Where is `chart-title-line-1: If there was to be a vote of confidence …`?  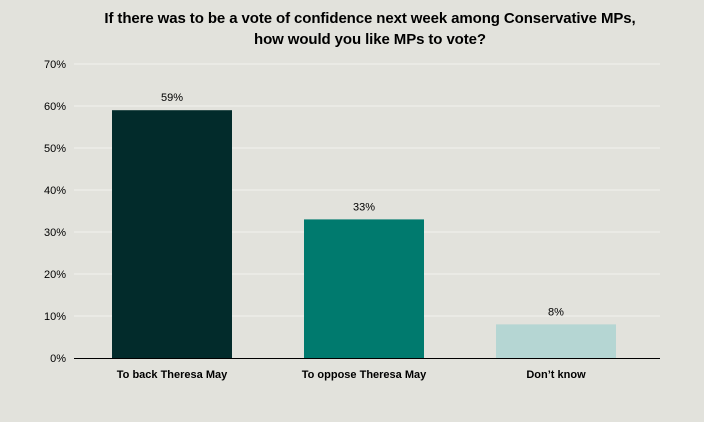 chart-title-line-1: If there was to be a vote of confidence … is located at coordinates (370, 18).